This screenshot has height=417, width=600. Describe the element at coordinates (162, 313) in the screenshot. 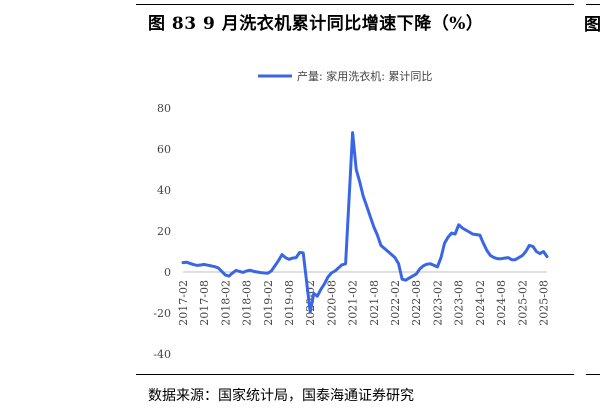

I see `y-tick-label: -20` at that location.